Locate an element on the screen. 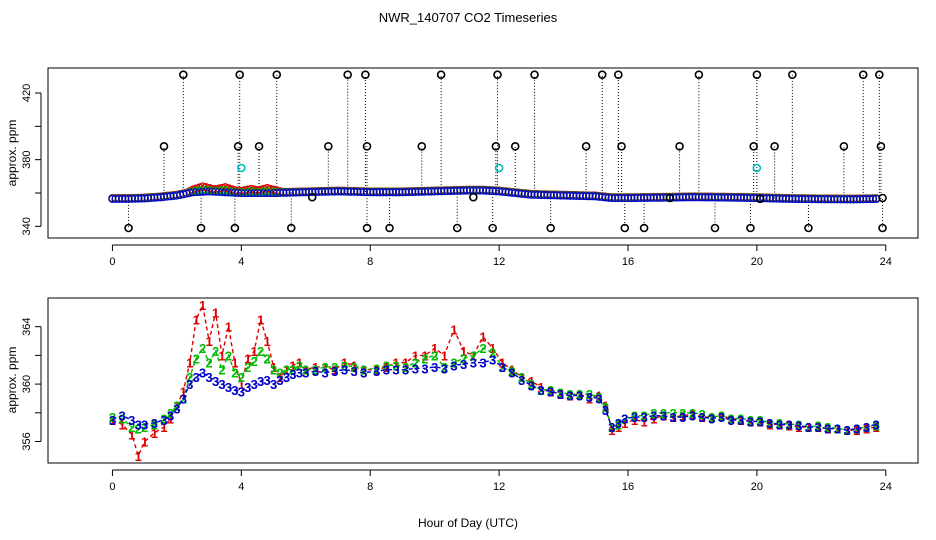 The image size is (936, 540). reference-point is located at coordinates (757, 168).